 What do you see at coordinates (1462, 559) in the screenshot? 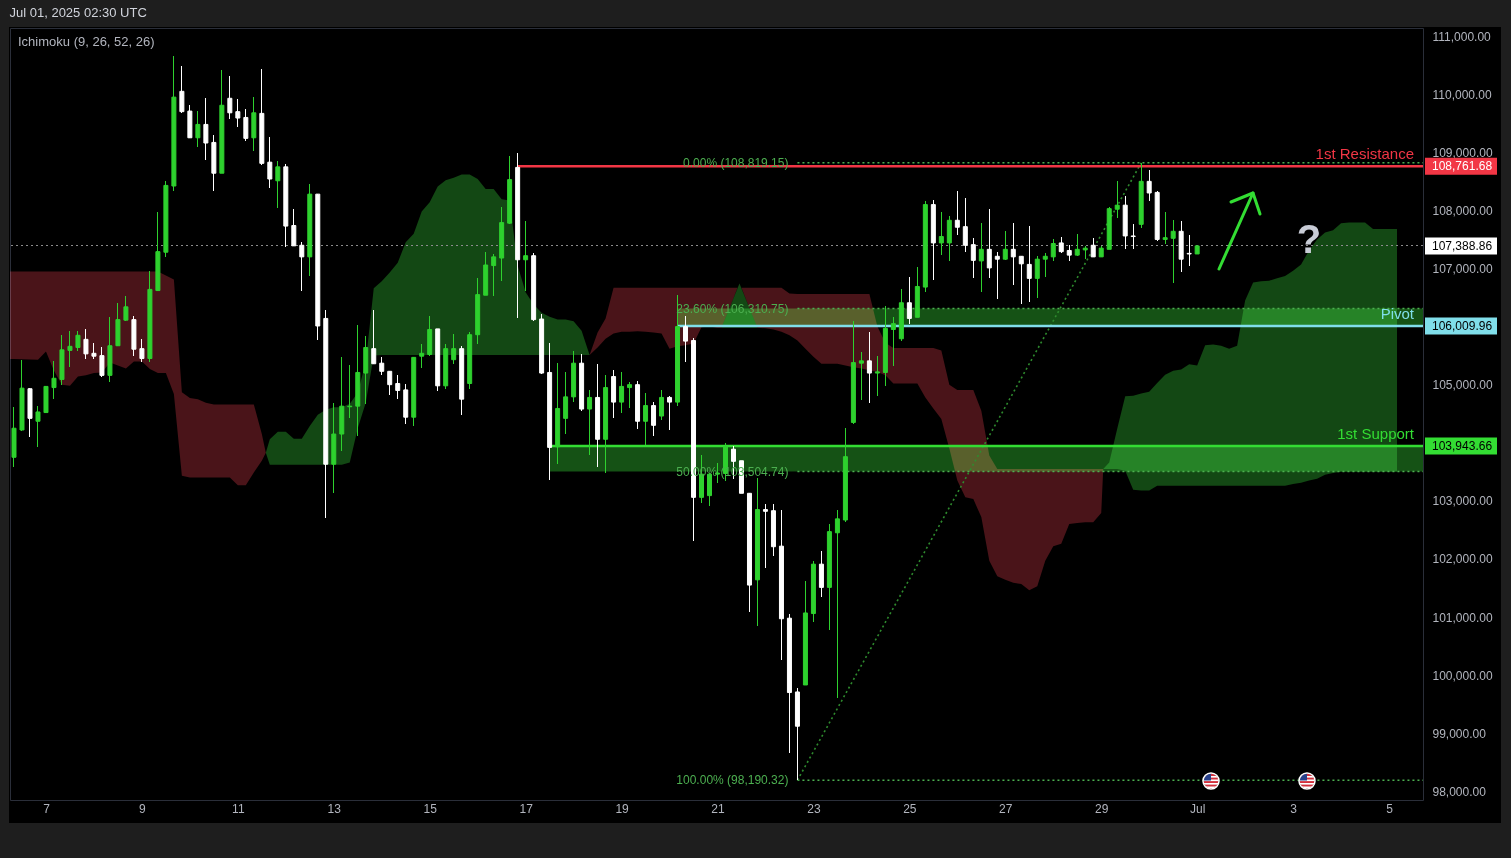
I see `y-tick-label: 102,000.00` at bounding box center [1462, 559].